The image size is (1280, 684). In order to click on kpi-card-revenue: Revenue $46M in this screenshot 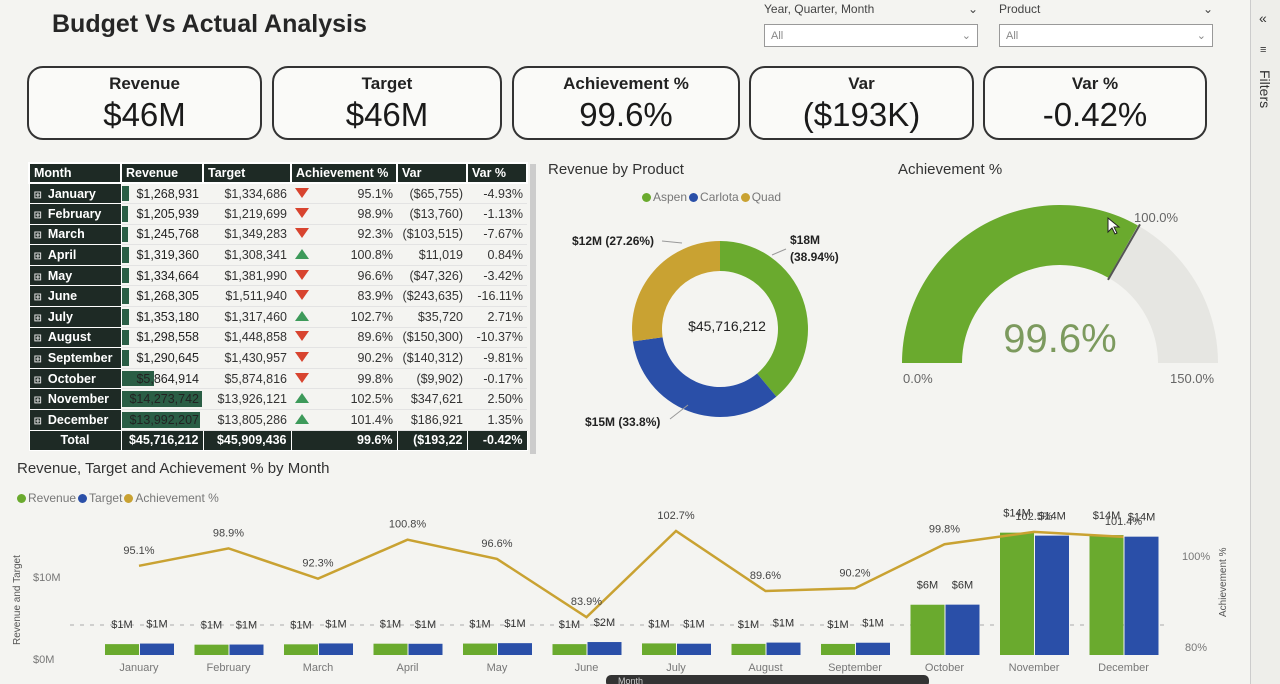, I will do `click(144, 103)`.